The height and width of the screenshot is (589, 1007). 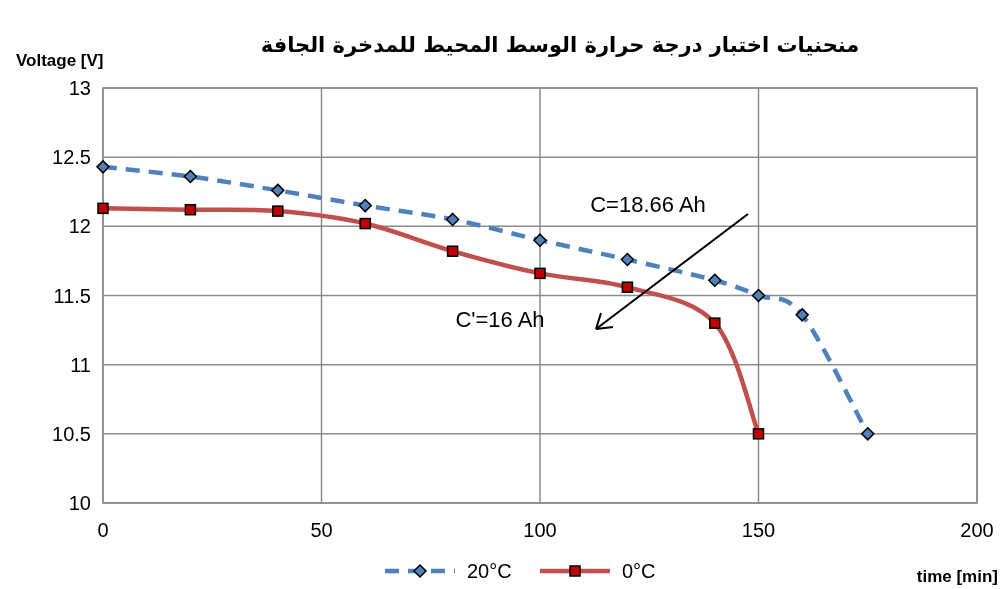 What do you see at coordinates (71, 157) in the screenshot?
I see `y-tick-label: 12.5` at bounding box center [71, 157].